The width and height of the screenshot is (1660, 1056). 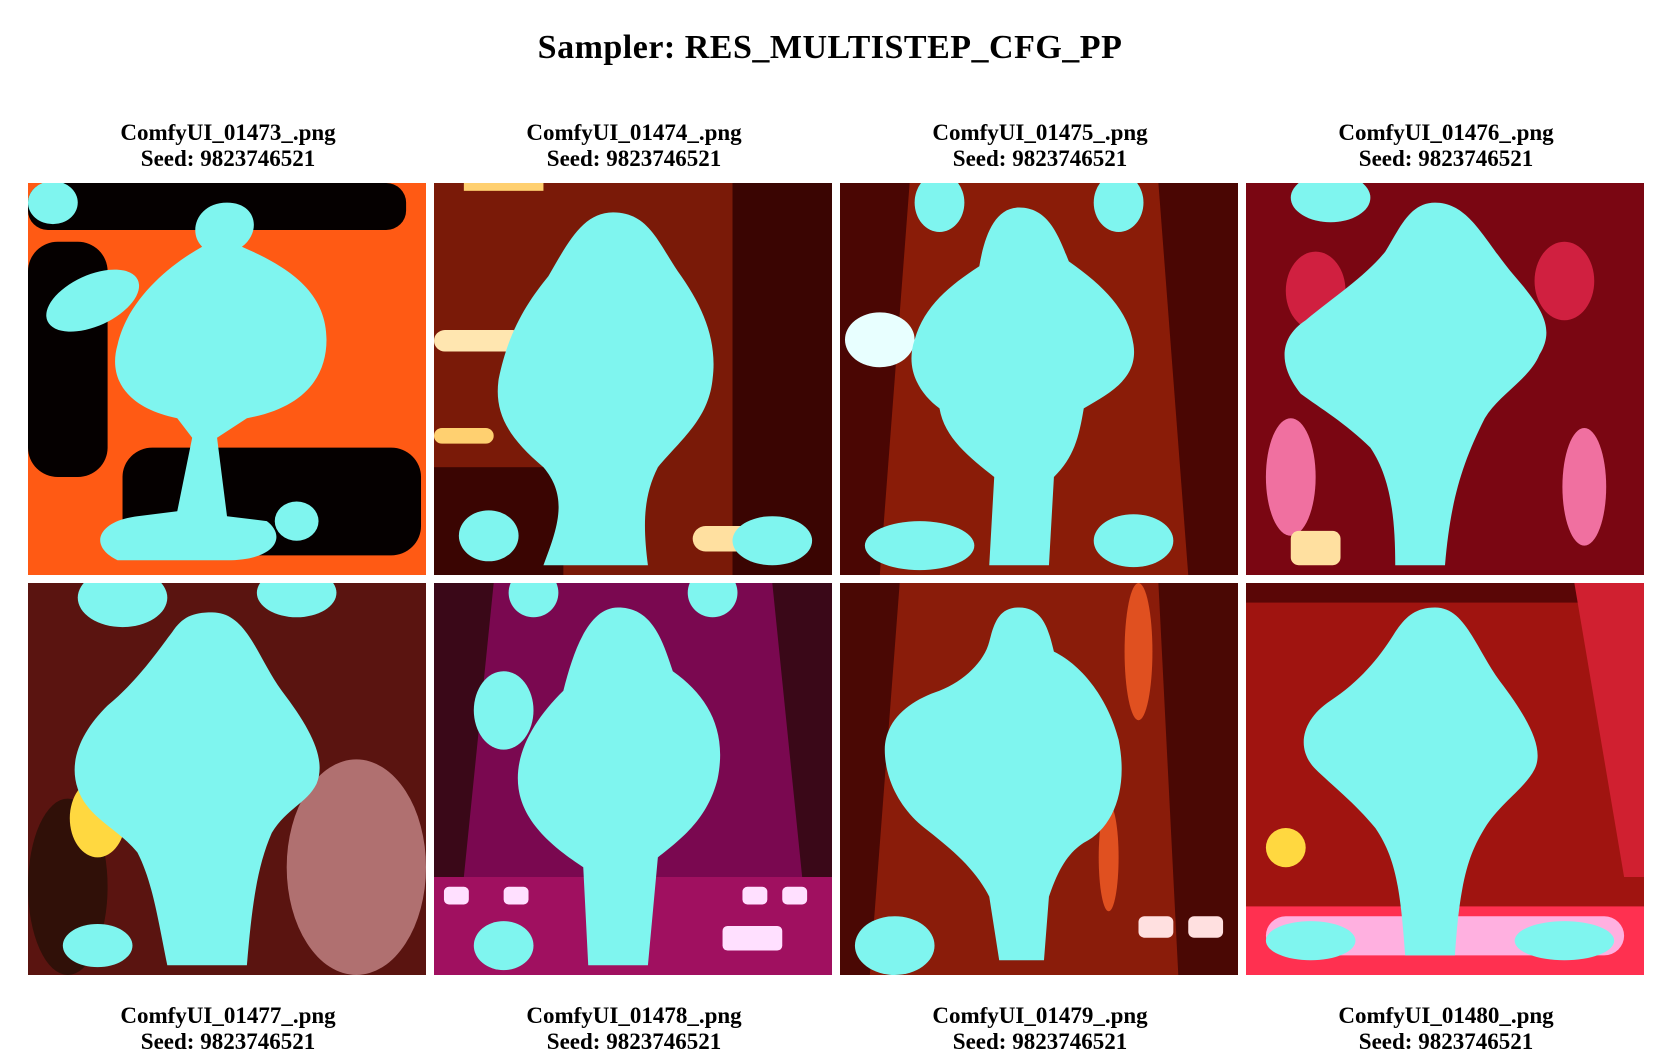 I want to click on image-filename: ComfyUI_01474_.png, so click(x=634, y=132).